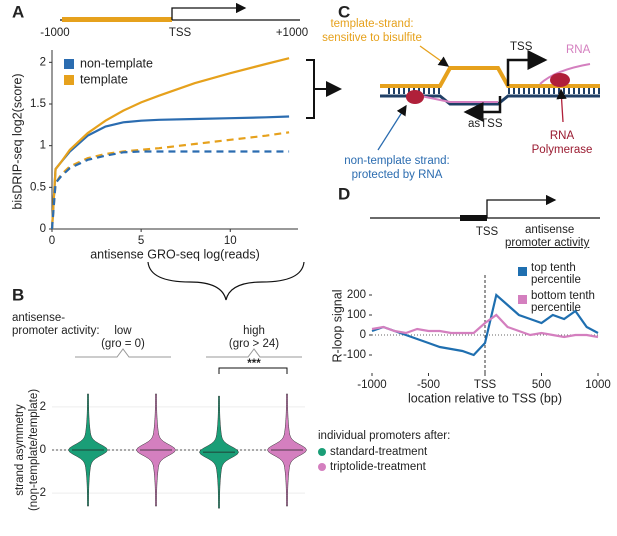  What do you see at coordinates (556, 274) in the screenshot?
I see `legend-label: top tenth percentile` at bounding box center [556, 274].